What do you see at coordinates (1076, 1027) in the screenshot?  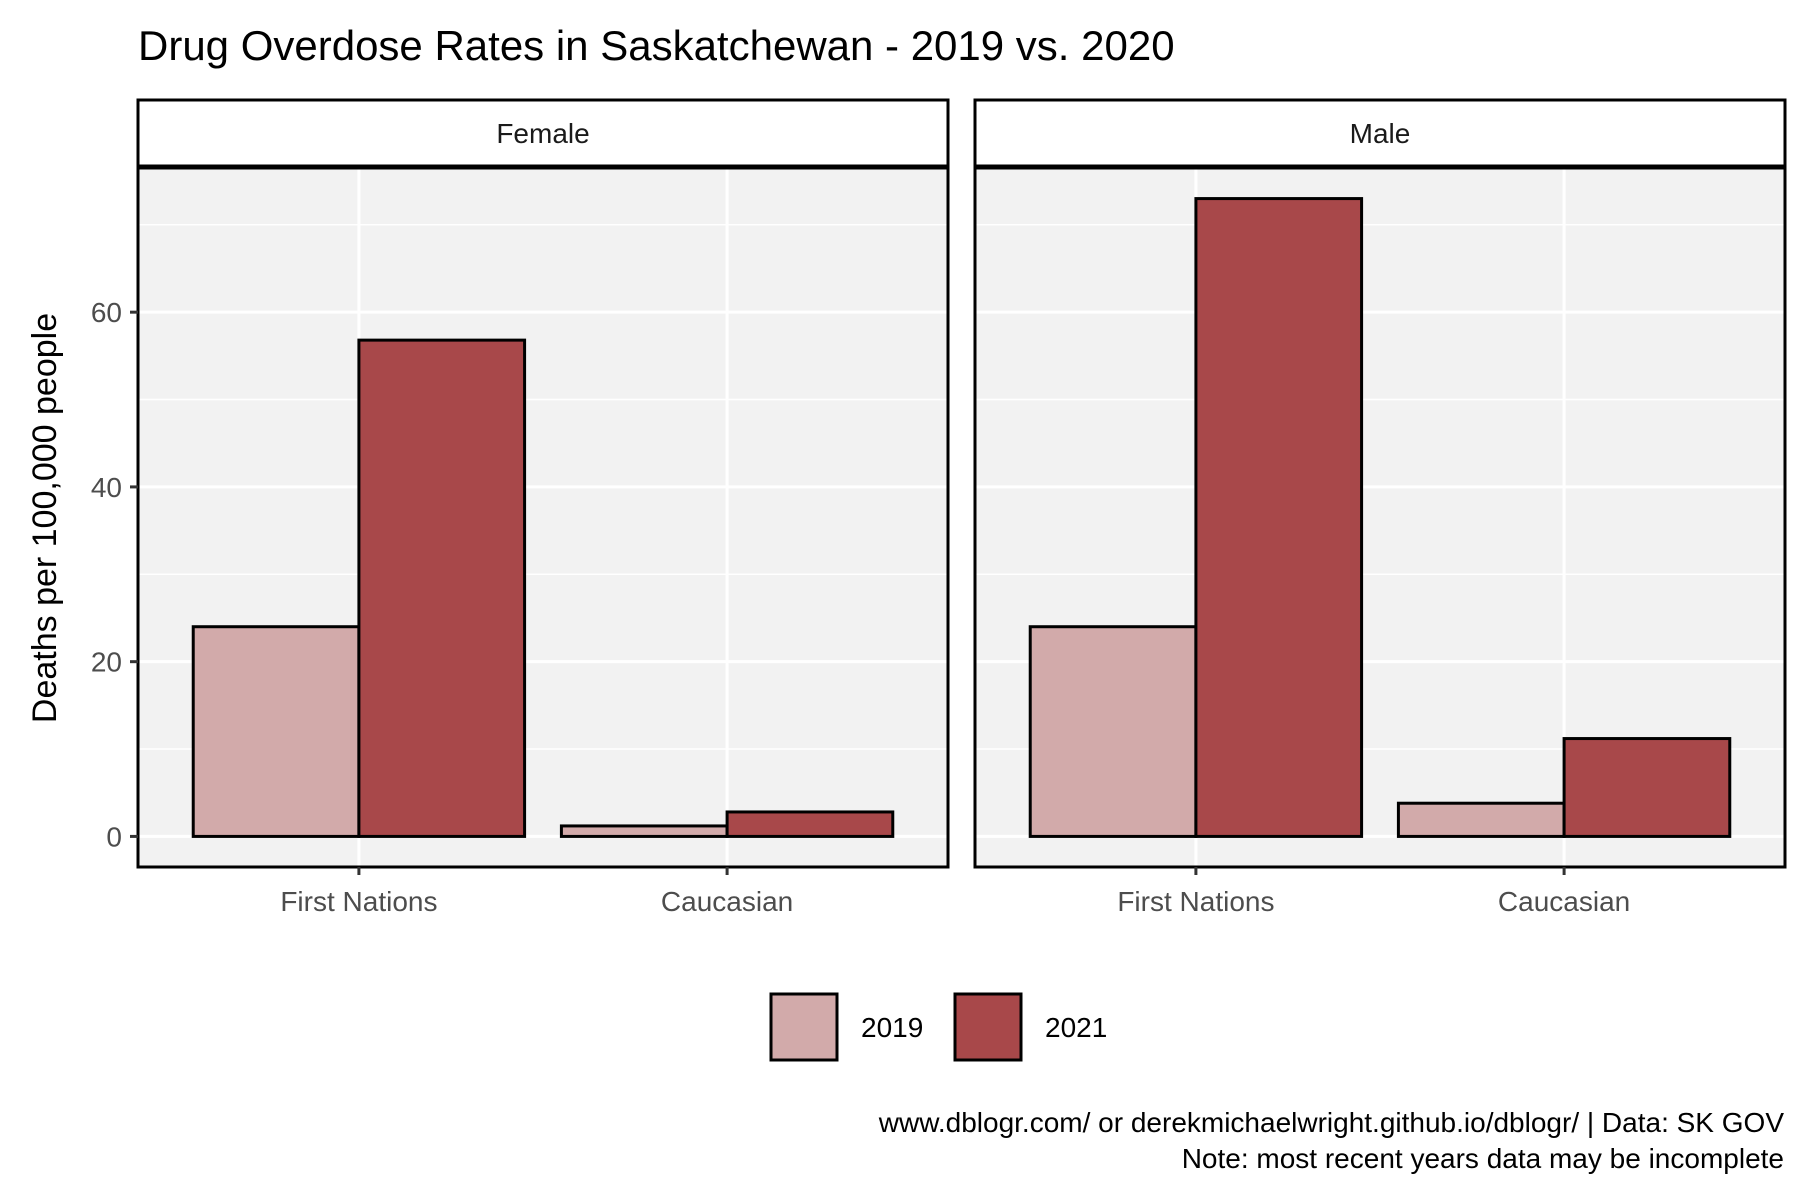 I see `legend-label-2021: 2021` at bounding box center [1076, 1027].